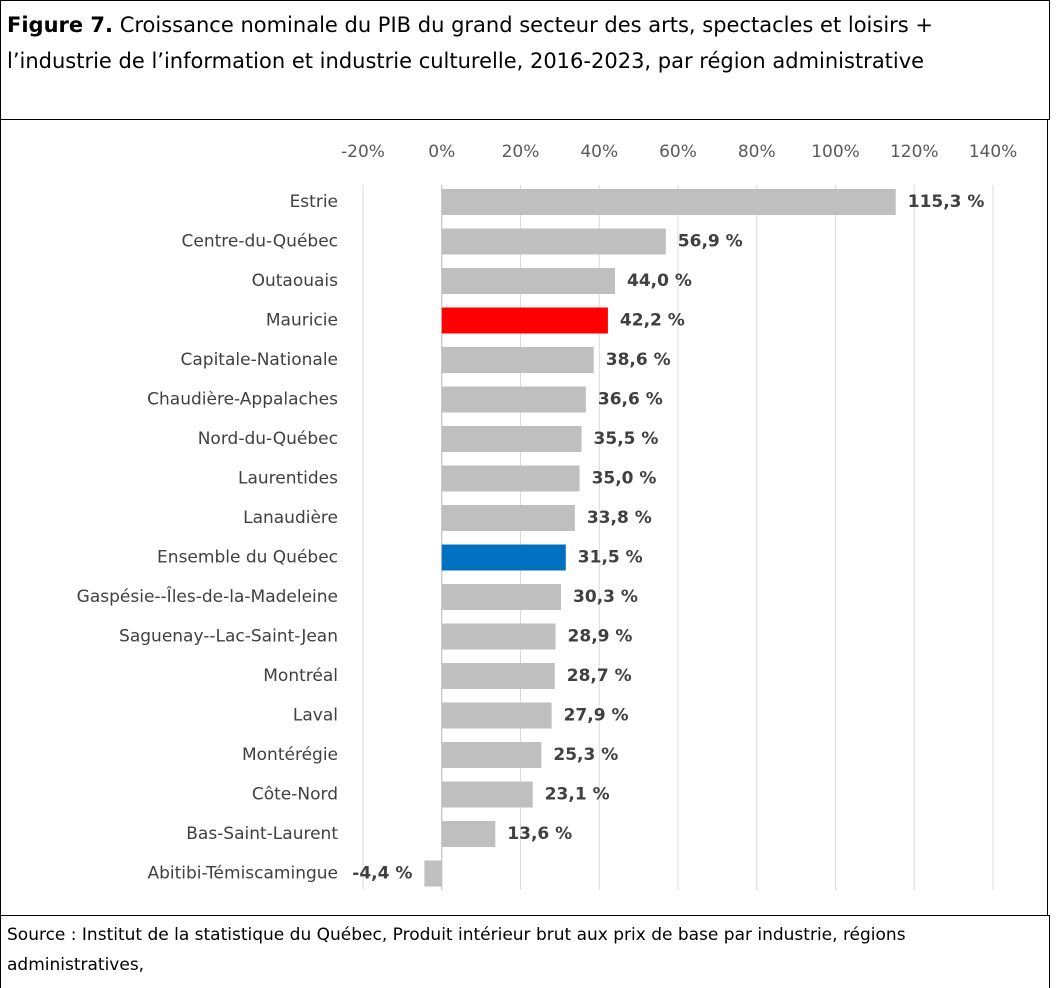  Describe the element at coordinates (242, 400) in the screenshot. I see `x-tick-label: Chaudière-Appalaches` at that location.